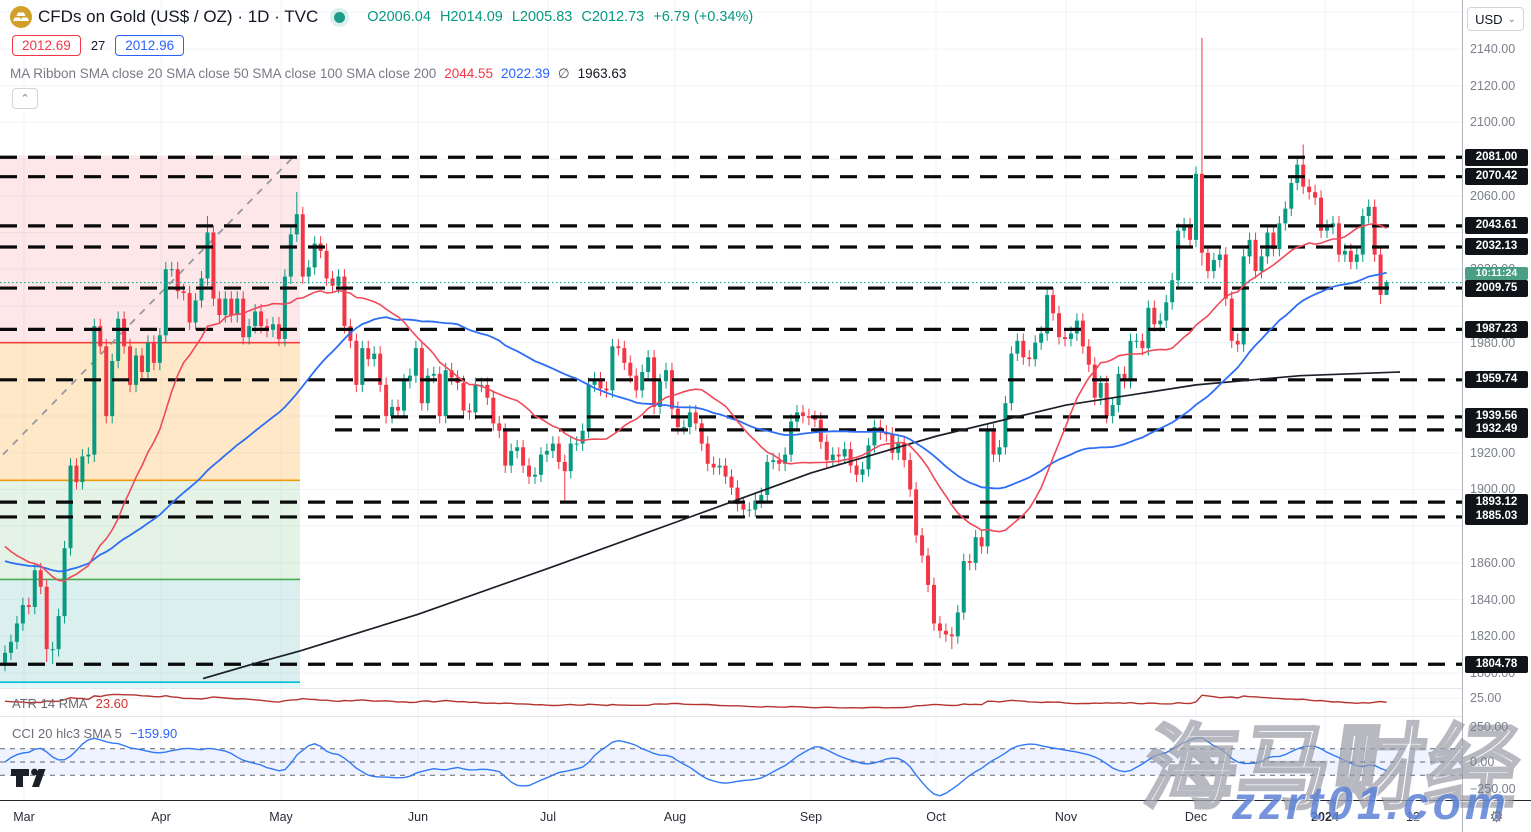 Image resolution: width=1531 pixels, height=832 pixels. Describe the element at coordinates (1413, 817) in the screenshot. I see `month-label: 12` at that location.